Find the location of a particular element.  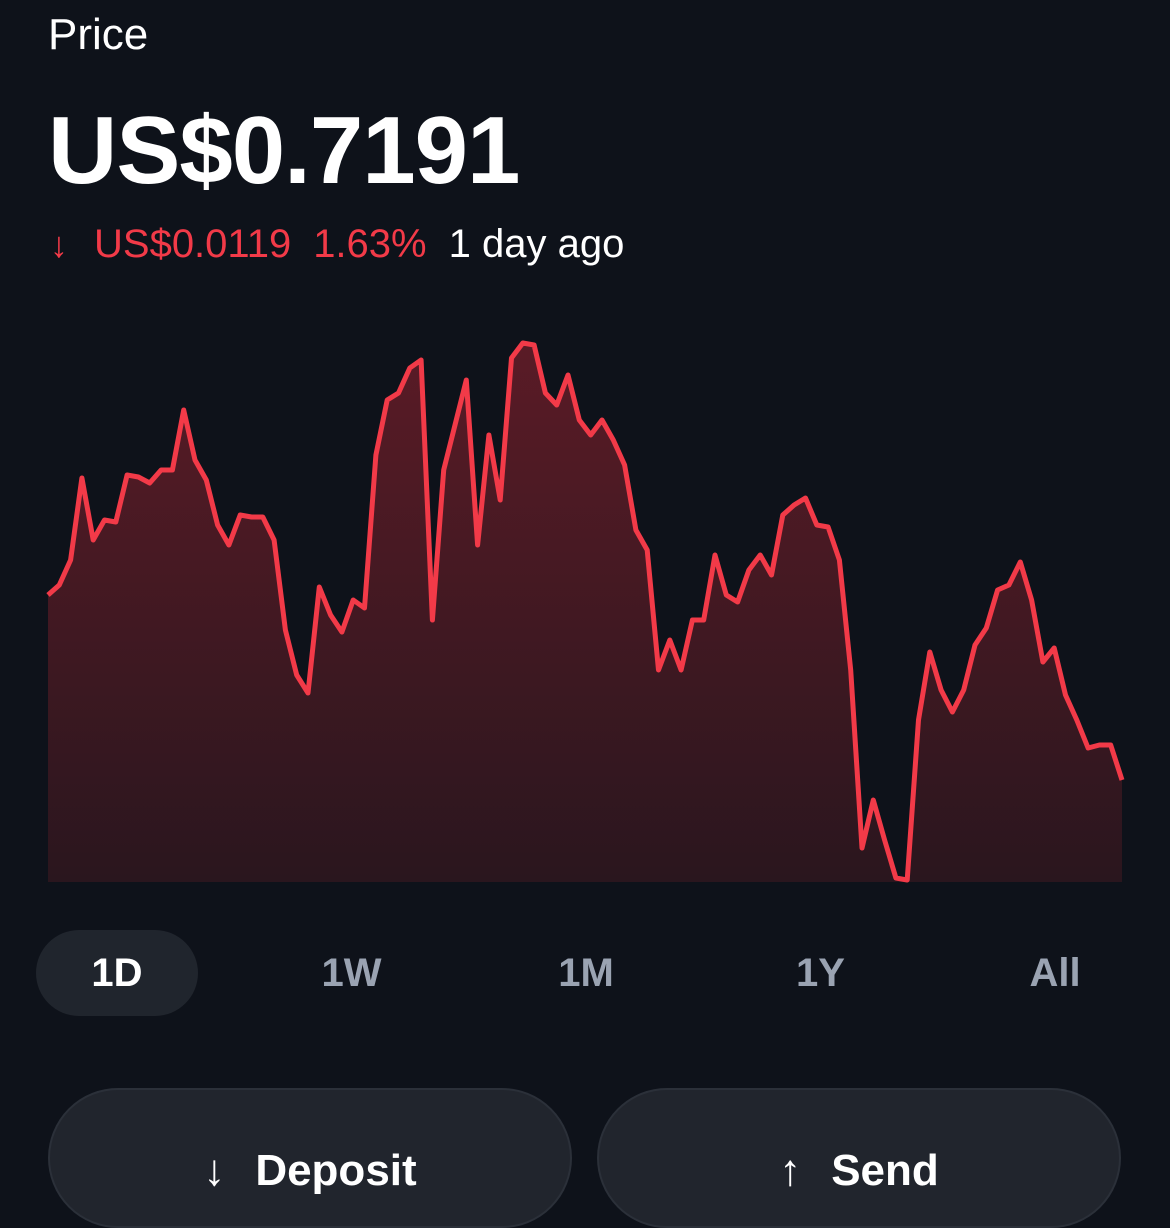

arrow-up-icon: ↑ is located at coordinates (790, 1170).